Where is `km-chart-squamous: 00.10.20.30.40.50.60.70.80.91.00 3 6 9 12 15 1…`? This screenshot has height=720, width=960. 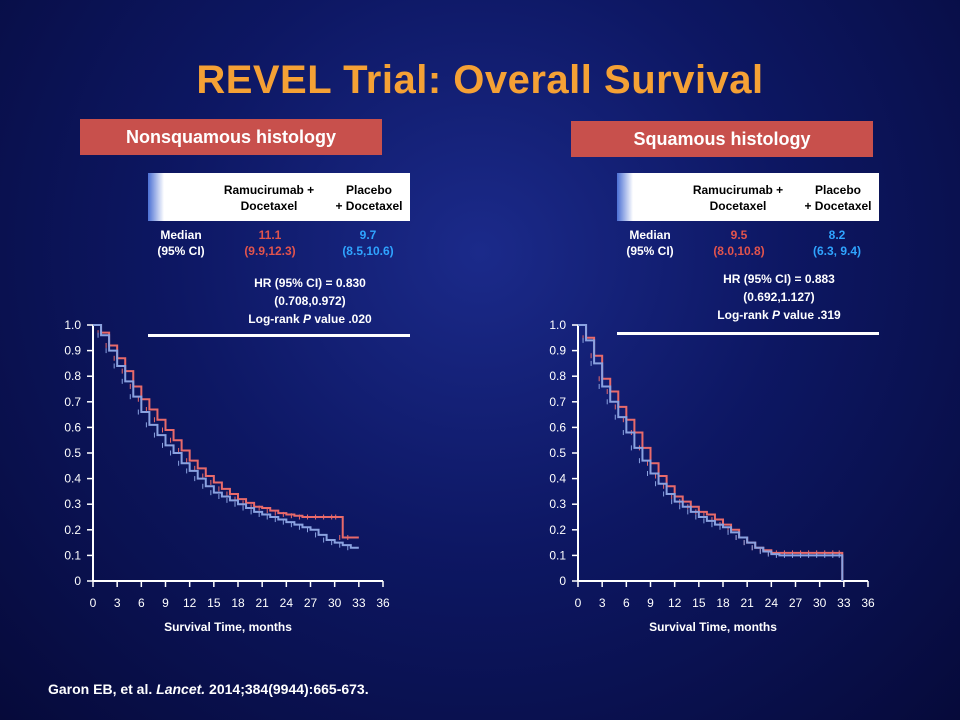
km-chart-squamous: 00.10.20.30.40.50.60.70.80.91.00 3 6 9 12 15 1… is located at coordinates (712, 476).